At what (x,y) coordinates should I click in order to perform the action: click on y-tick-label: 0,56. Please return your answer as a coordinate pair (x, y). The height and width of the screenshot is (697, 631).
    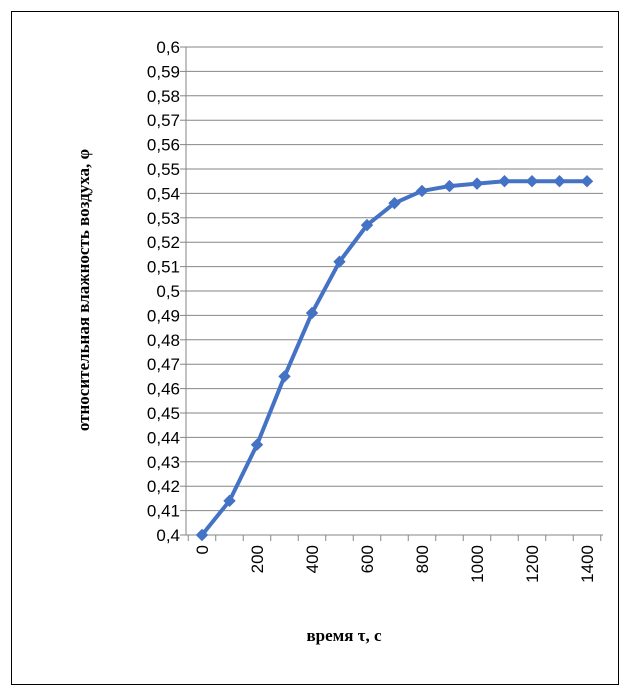
    Looking at the image, I should click on (163, 145).